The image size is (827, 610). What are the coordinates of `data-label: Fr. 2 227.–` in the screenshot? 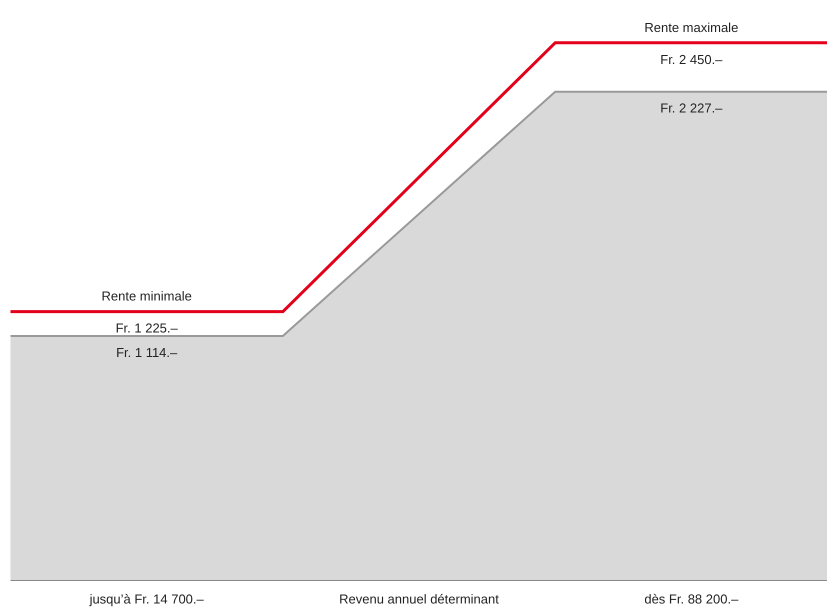 It's located at (692, 108).